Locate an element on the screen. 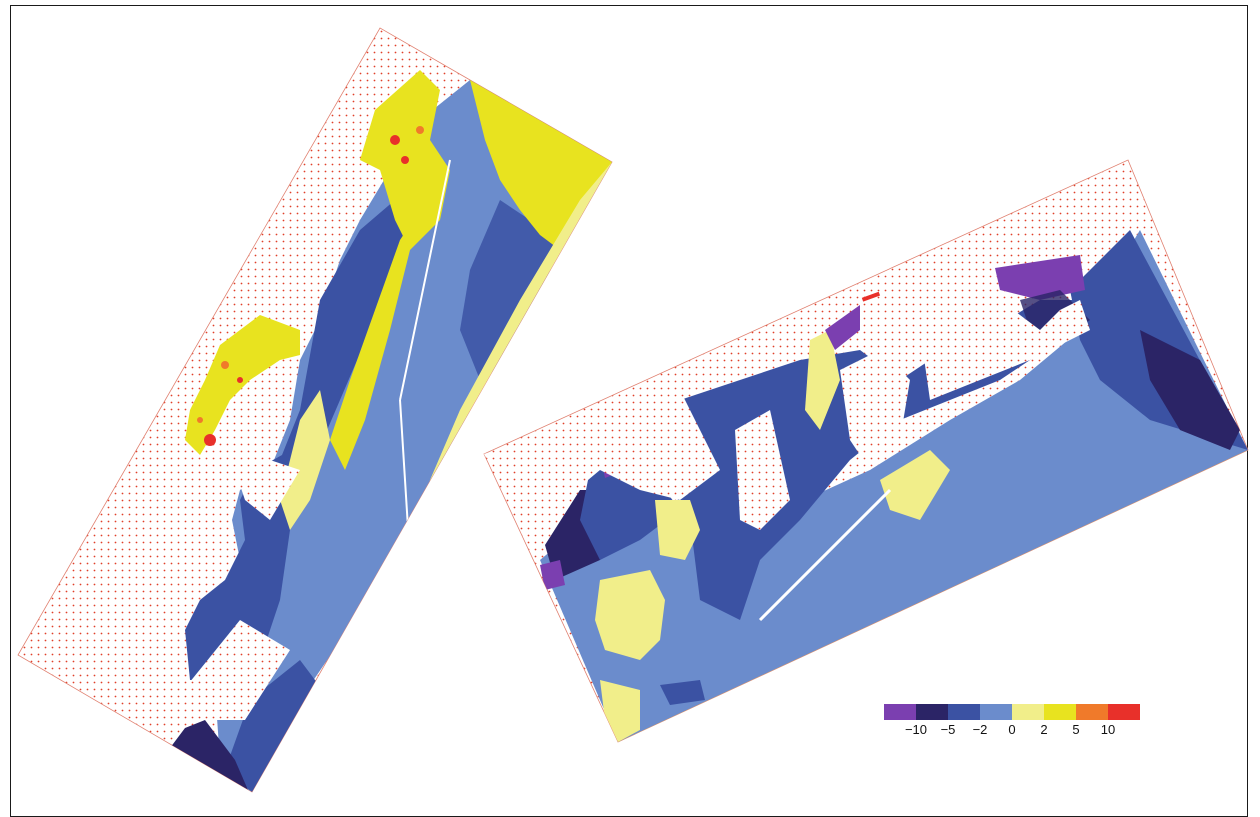 The width and height of the screenshot is (1260, 817). legend-label-5: 2 is located at coordinates (1044, 729).